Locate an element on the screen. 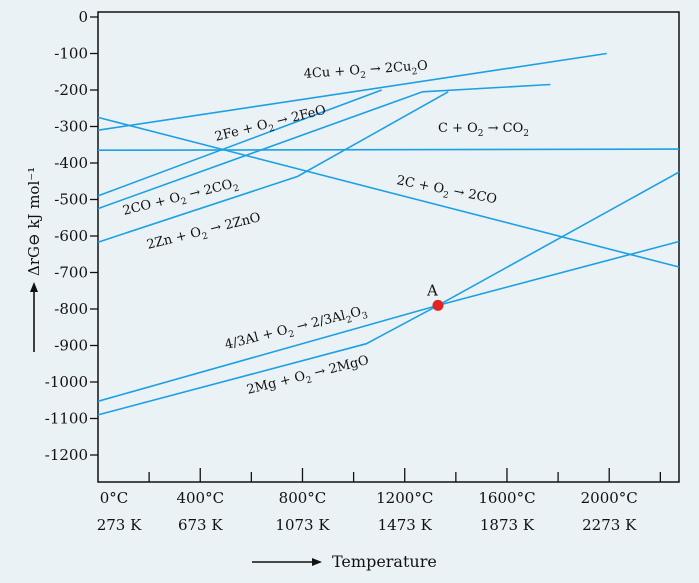 The width and height of the screenshot is (699, 583). x-tick-label-celsius: 2000°C is located at coordinates (609, 498).